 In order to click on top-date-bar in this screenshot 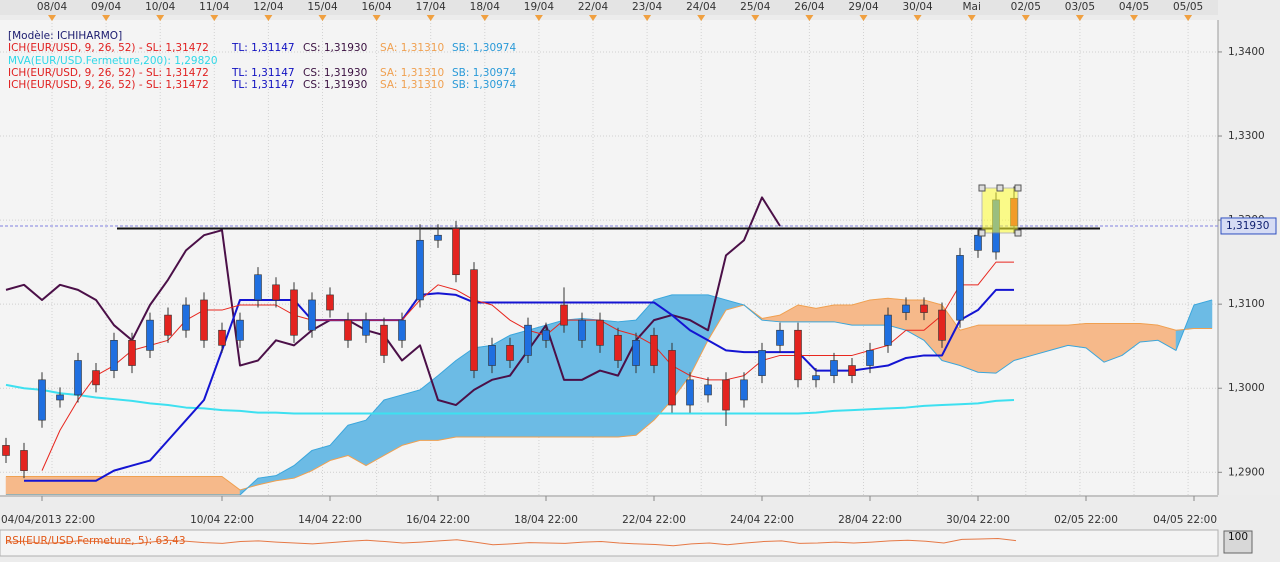, I will do `click(609, 7)`.